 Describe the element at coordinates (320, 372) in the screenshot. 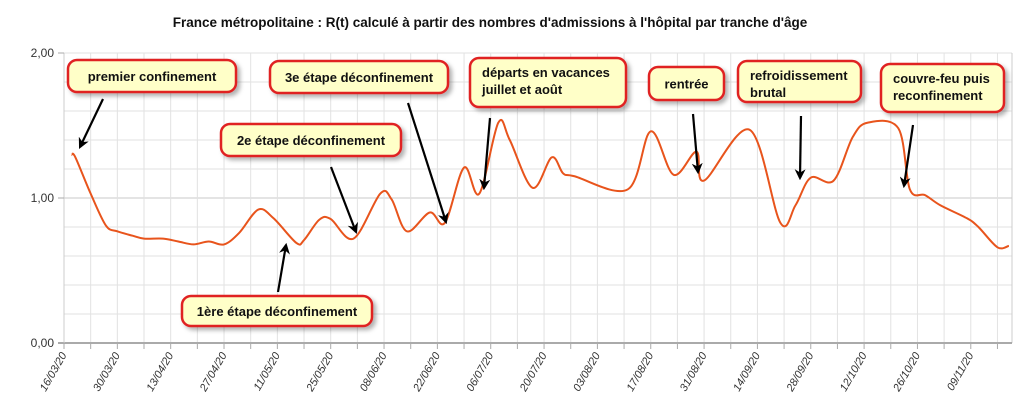

I see `x-tick-label: 25/05/20` at that location.